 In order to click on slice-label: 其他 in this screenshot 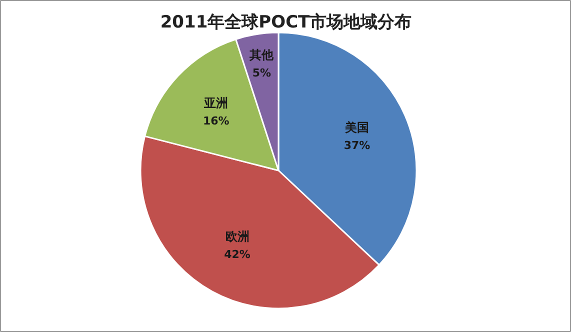, I will do `click(261, 55)`.